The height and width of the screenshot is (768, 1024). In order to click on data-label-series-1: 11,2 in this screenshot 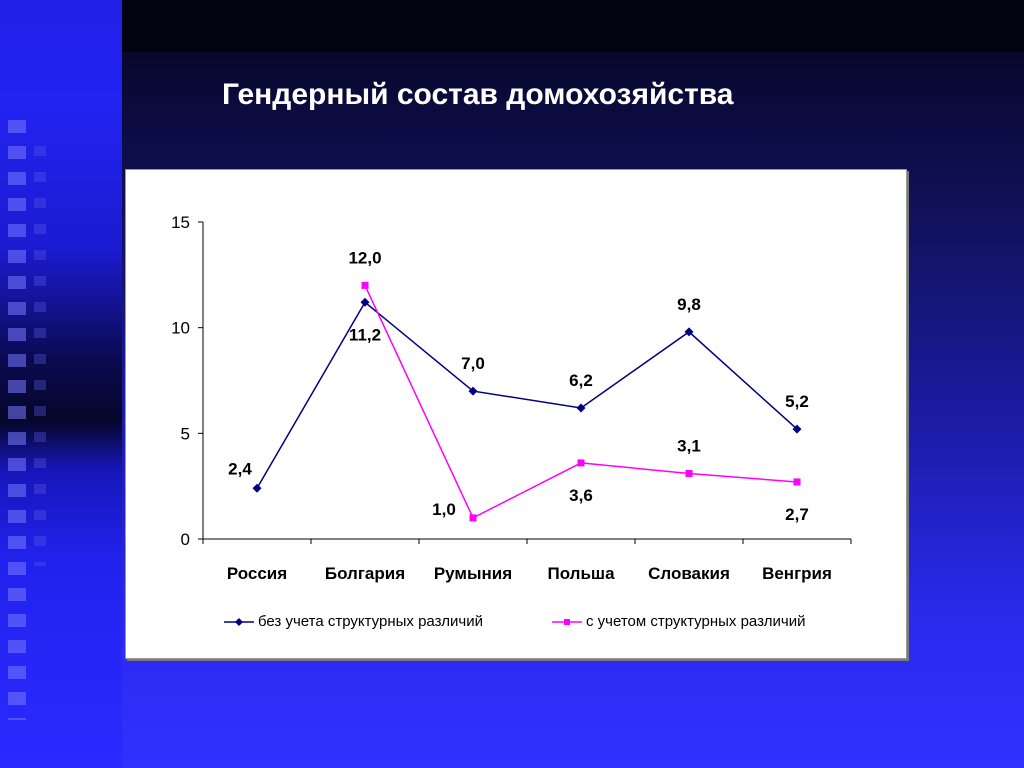, I will do `click(365, 334)`.